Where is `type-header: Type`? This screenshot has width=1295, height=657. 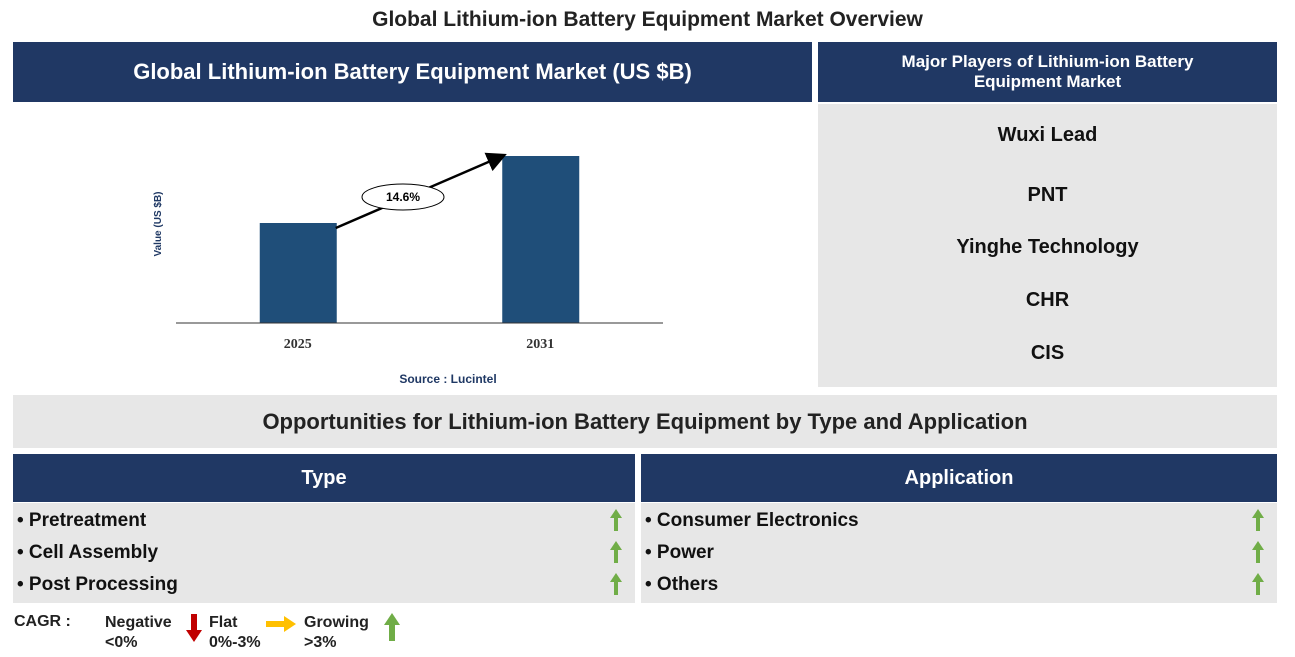 type-header: Type is located at coordinates (324, 478).